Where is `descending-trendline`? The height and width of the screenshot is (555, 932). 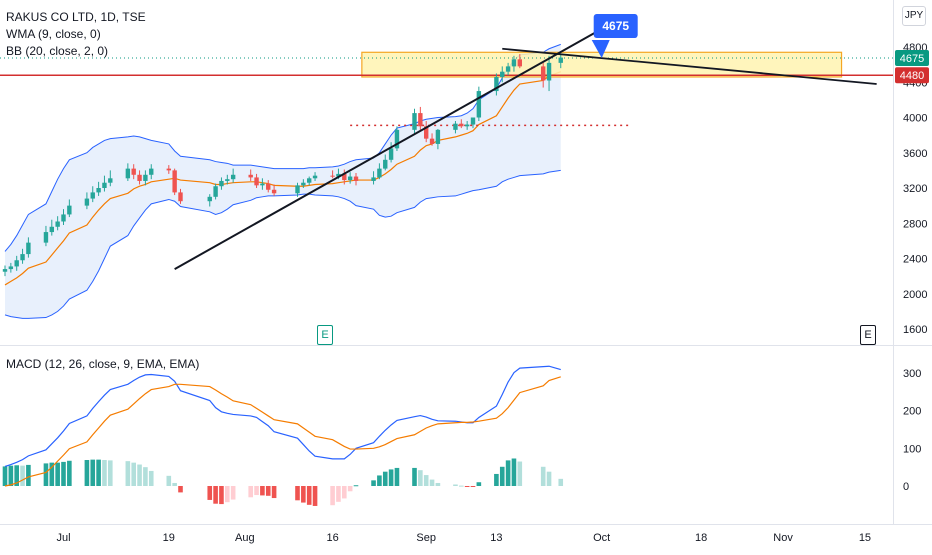
descending-trendline is located at coordinates (689, 66).